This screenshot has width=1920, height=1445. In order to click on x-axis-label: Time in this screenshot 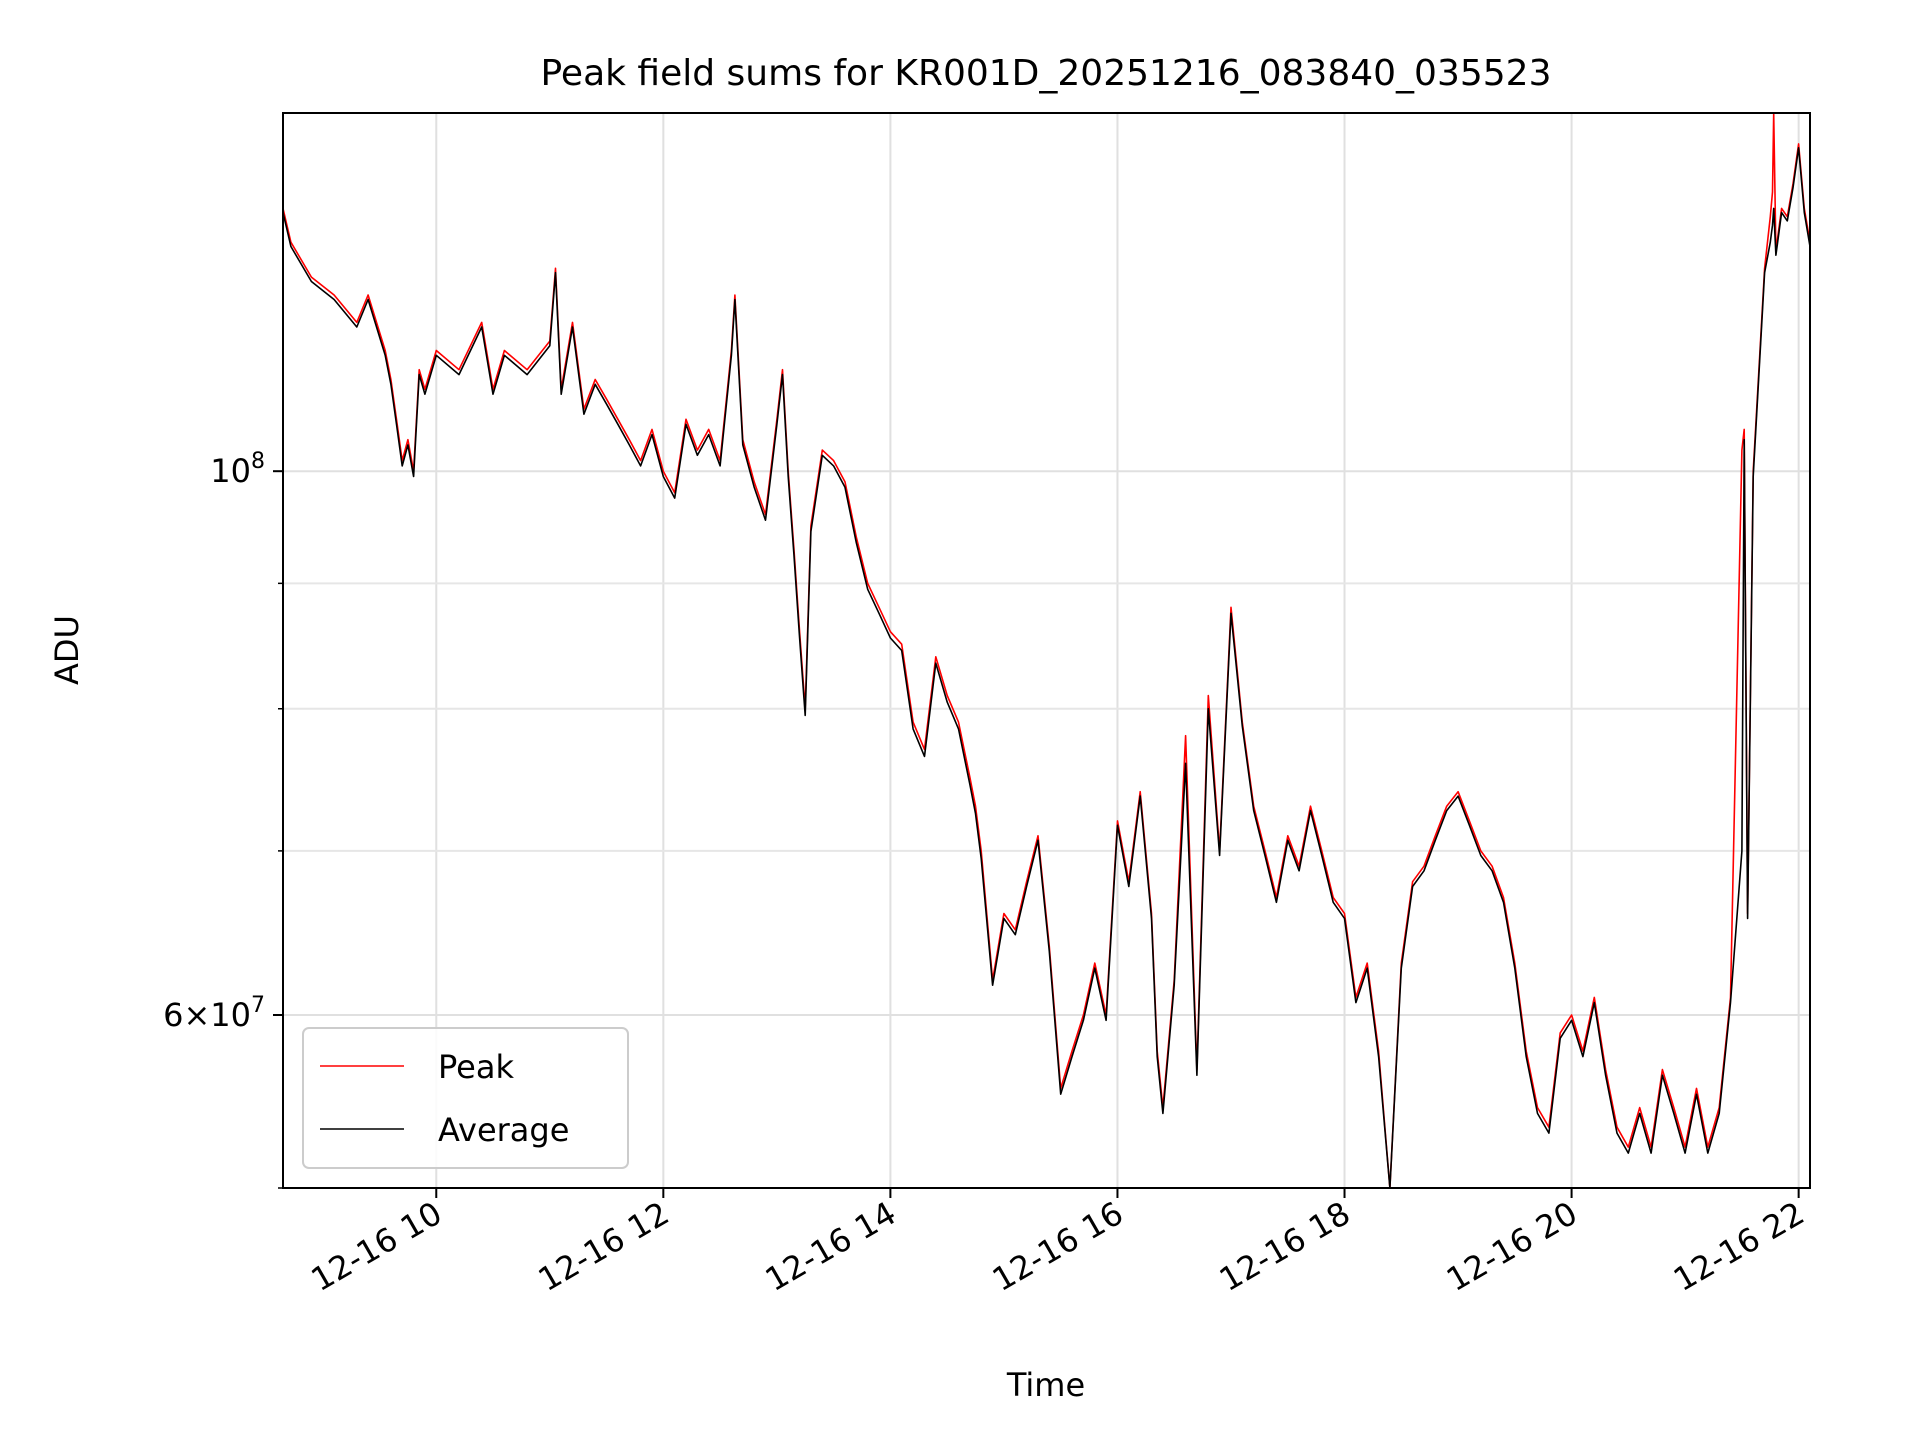, I will do `click(1045, 1385)`.